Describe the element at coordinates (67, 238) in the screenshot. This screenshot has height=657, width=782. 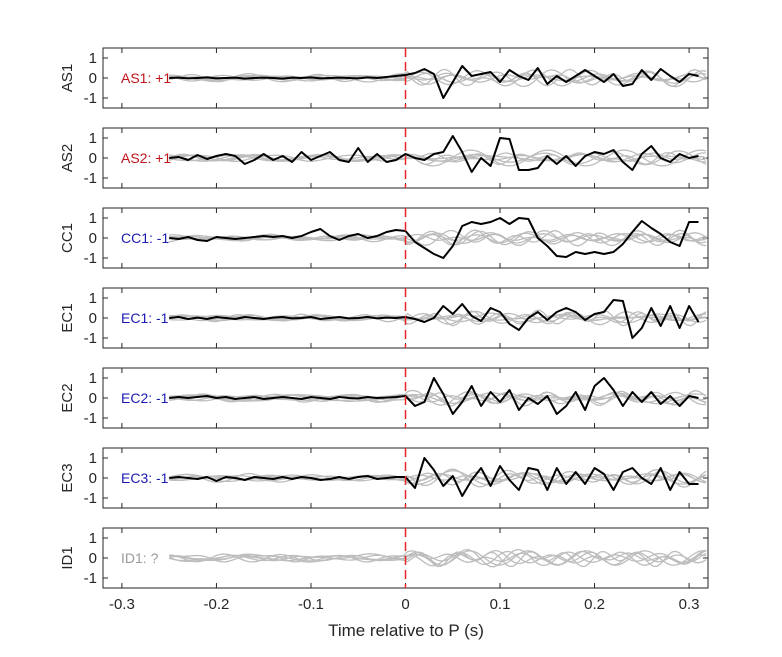
I see `panel-ylabel: CC1` at that location.